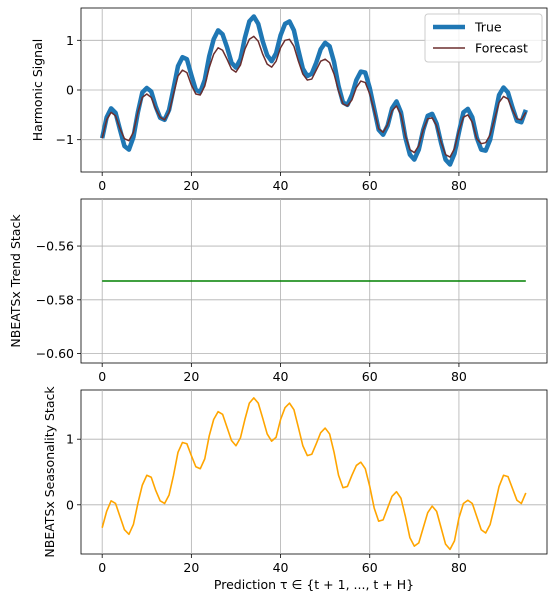 This screenshot has width=556, height=604. Describe the element at coordinates (488, 27) in the screenshot. I see `legend-label-true: True` at that location.